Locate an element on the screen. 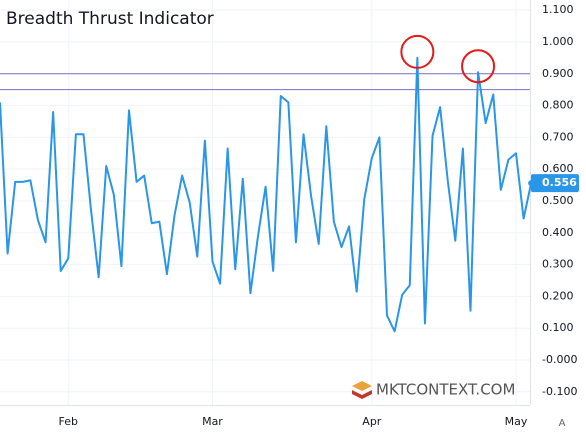 Image resolution: width=586 pixels, height=438 pixels. last-value-box is located at coordinates (555, 183).